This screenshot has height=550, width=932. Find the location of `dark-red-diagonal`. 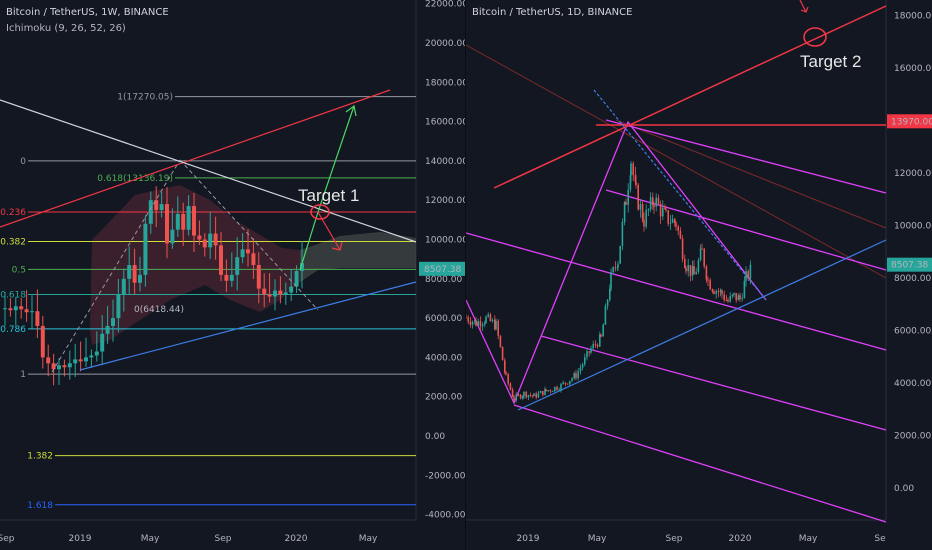

dark-red-diagonal is located at coordinates (751, 174).